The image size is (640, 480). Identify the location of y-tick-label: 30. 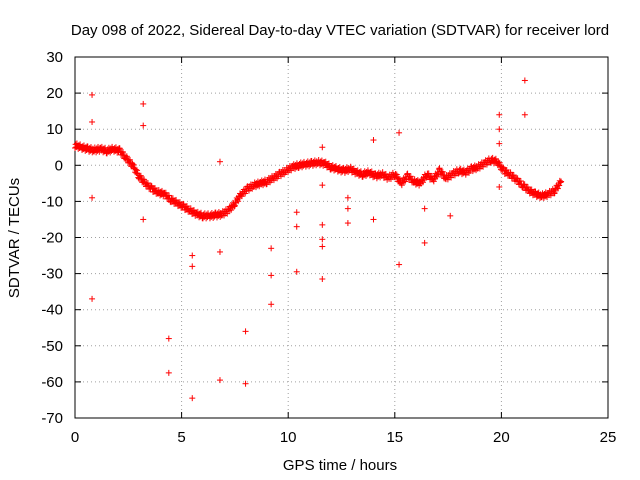
(54, 57).